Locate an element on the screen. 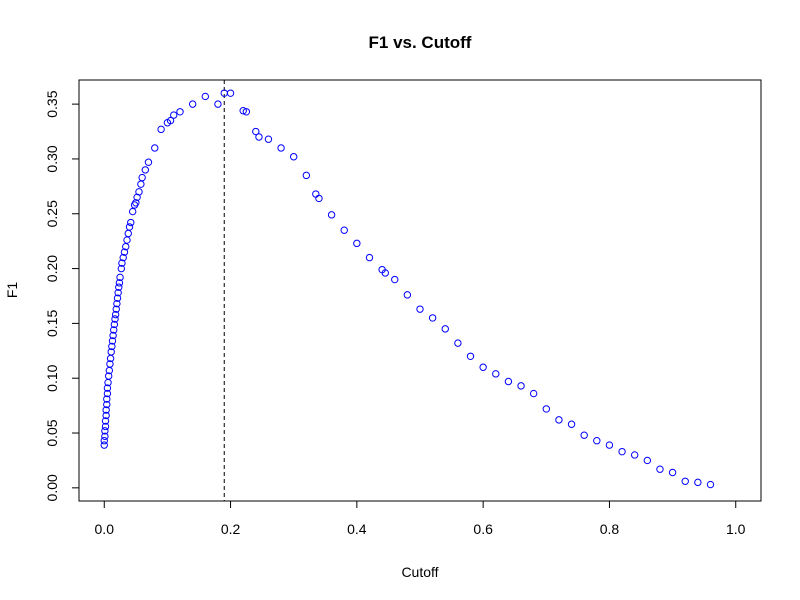  y-axis-label: F1 is located at coordinates (12, 290).